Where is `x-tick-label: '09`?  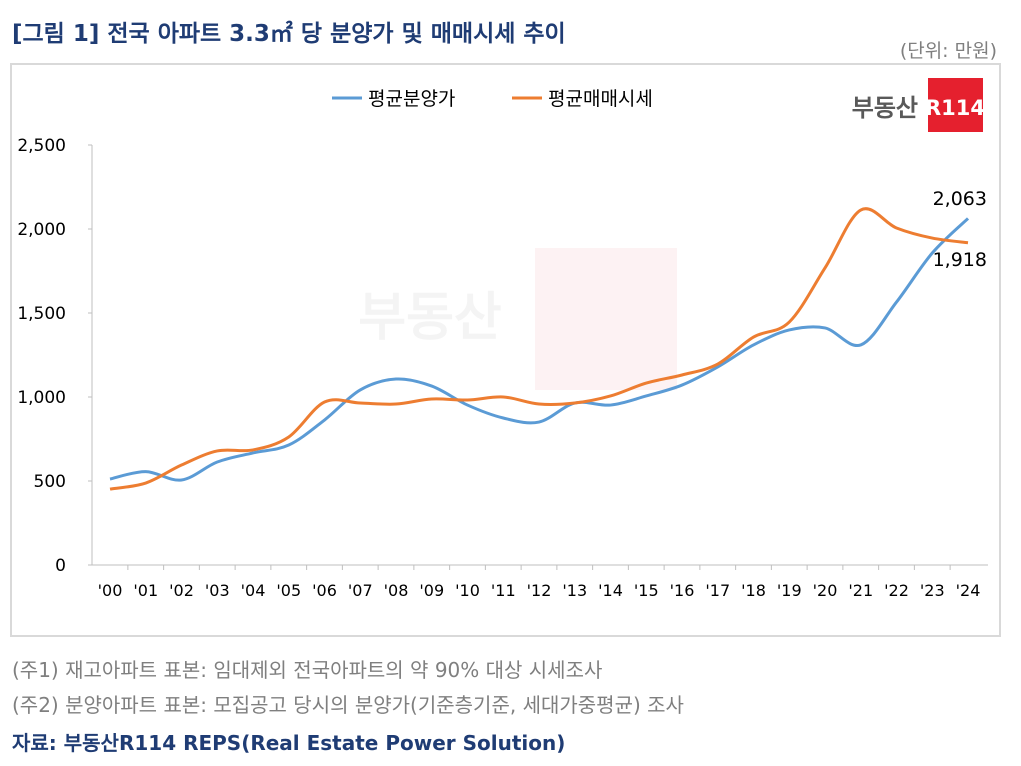 x-tick-label: '09 is located at coordinates (431, 590).